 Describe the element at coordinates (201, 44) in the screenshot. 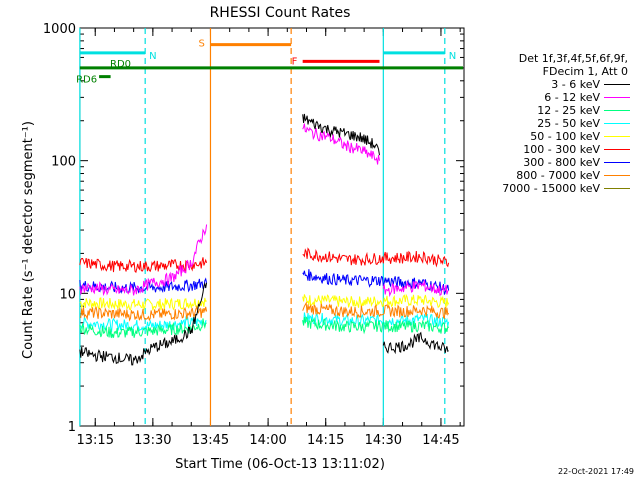

I see `annotation-label-s: S` at that location.